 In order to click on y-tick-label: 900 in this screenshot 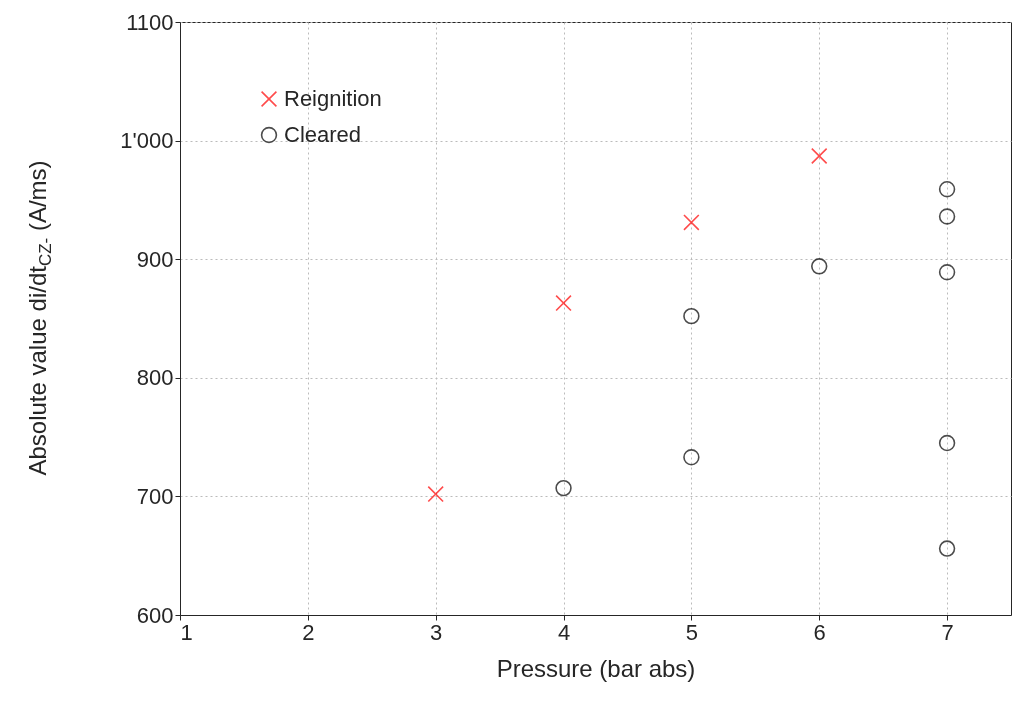, I will do `click(155, 259)`.